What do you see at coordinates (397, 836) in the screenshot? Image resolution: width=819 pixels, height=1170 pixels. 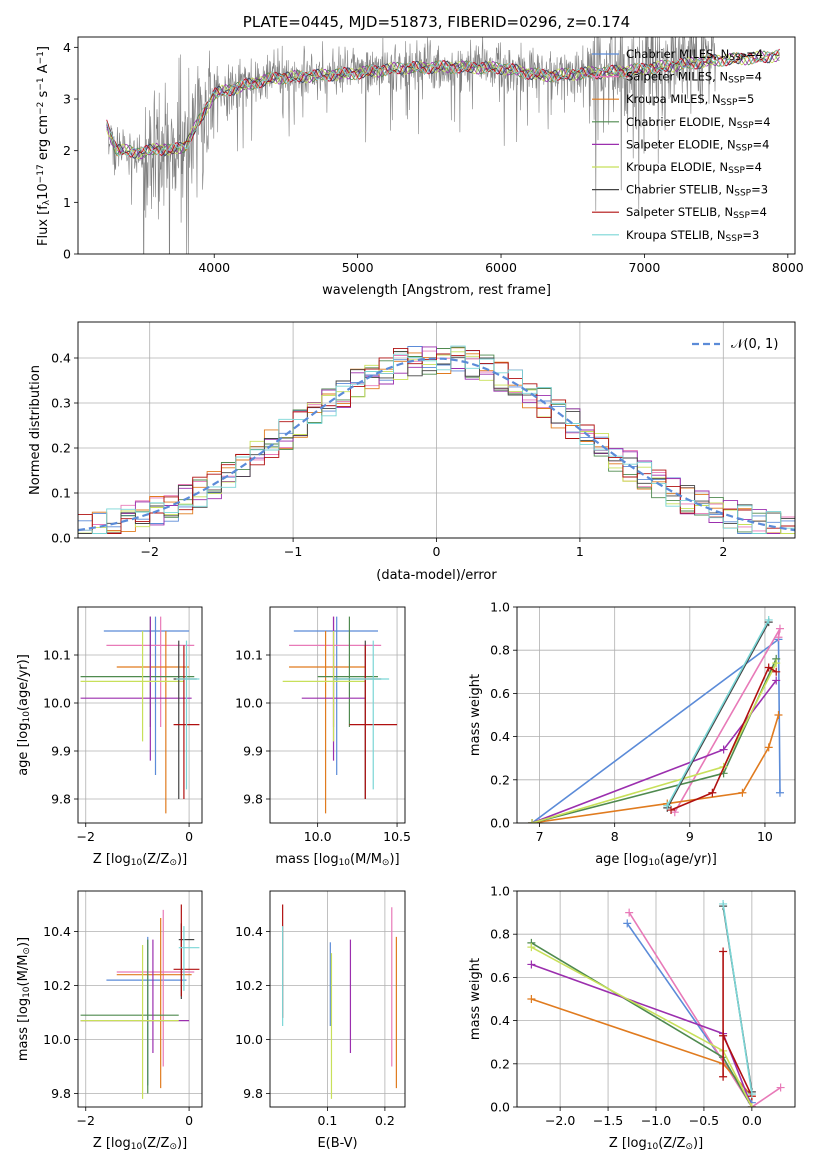 I see `age_vs_mass-xtick-label: 10.5` at bounding box center [397, 836].